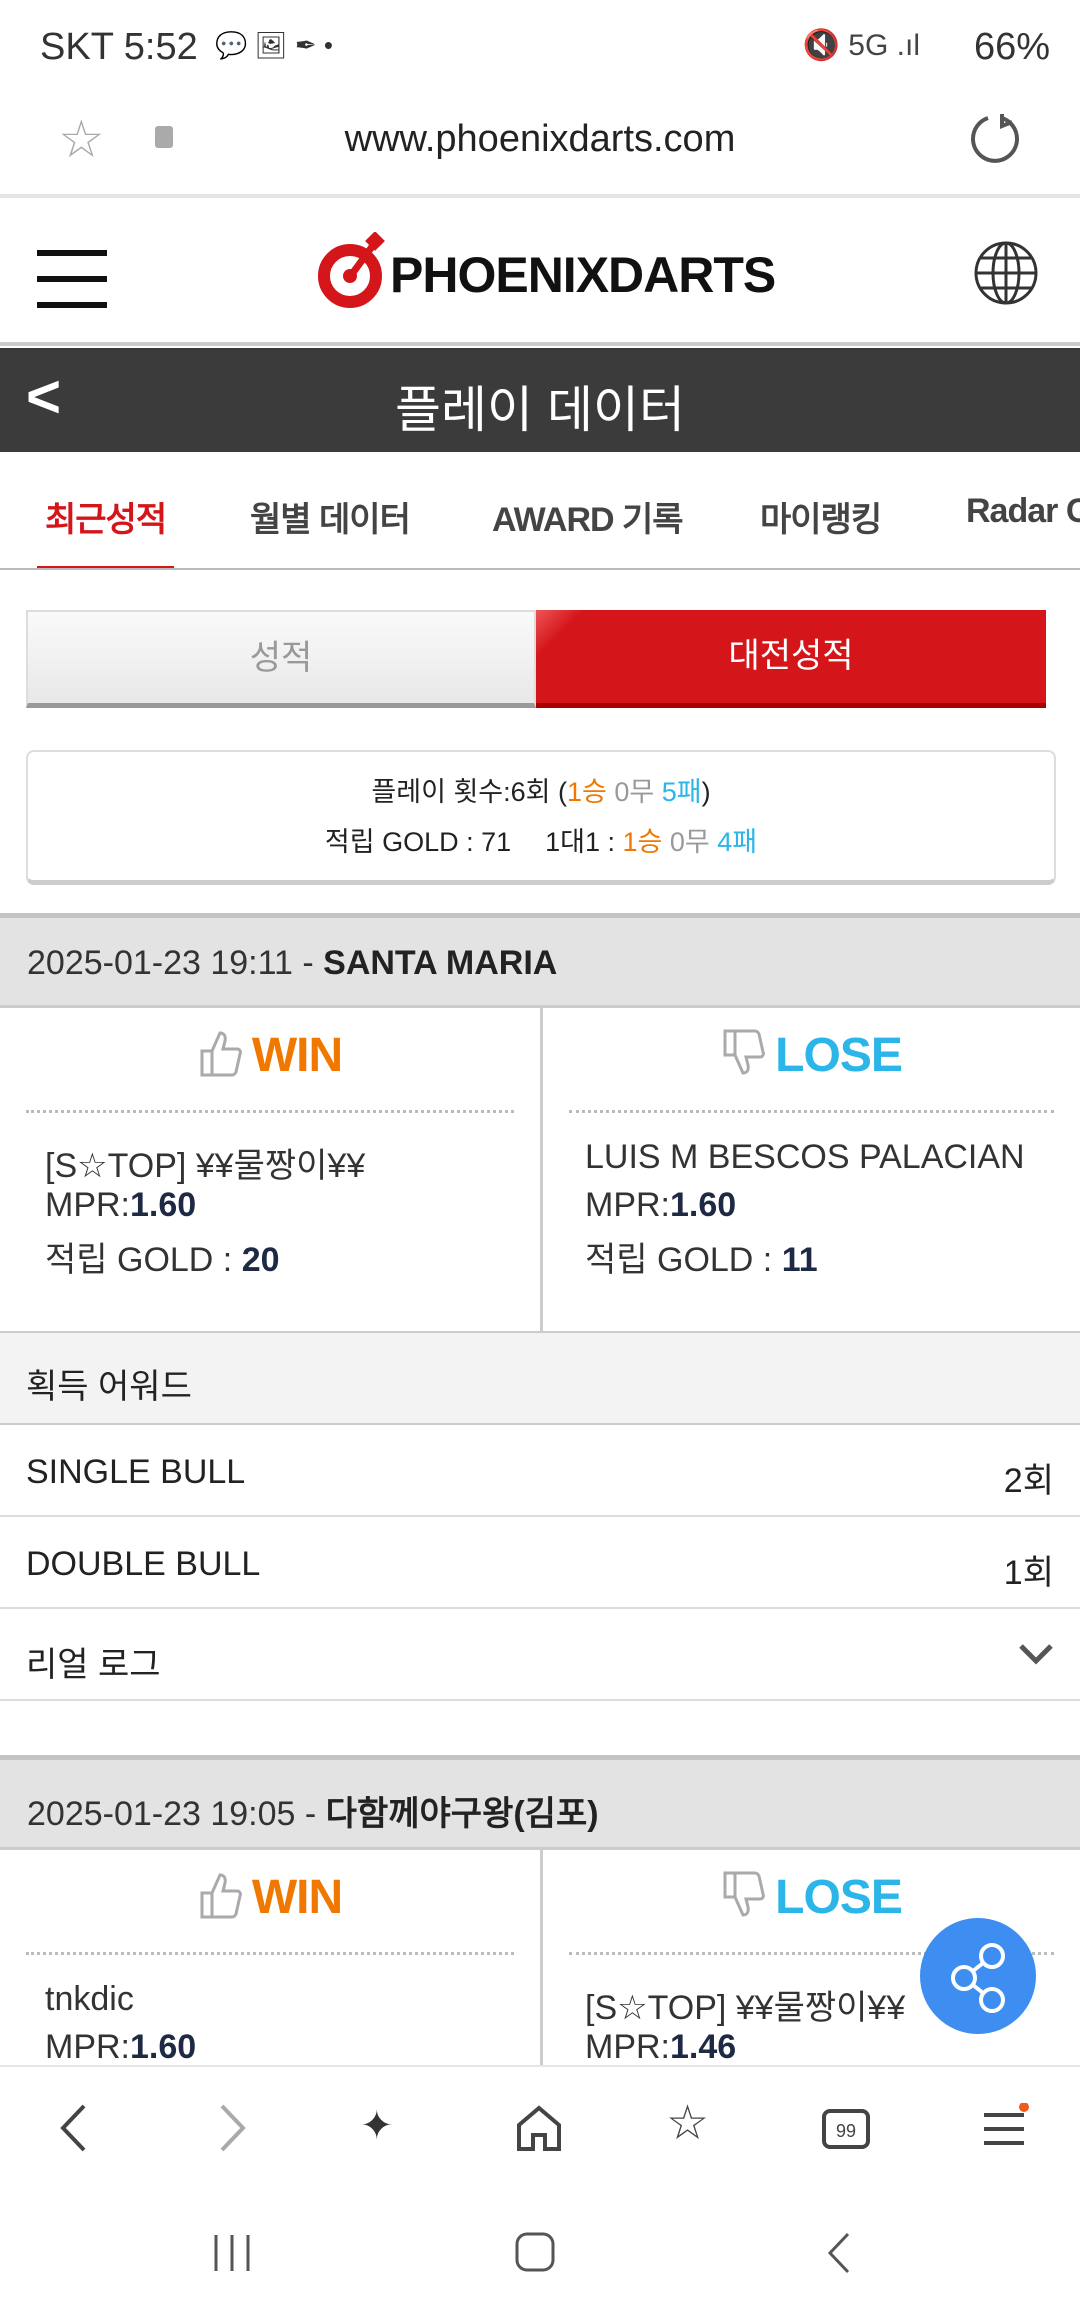 The height and width of the screenshot is (2316, 1080). What do you see at coordinates (805, 1157) in the screenshot?
I see `loser-name: LUIS M BESCOS PALACIAN` at bounding box center [805, 1157].